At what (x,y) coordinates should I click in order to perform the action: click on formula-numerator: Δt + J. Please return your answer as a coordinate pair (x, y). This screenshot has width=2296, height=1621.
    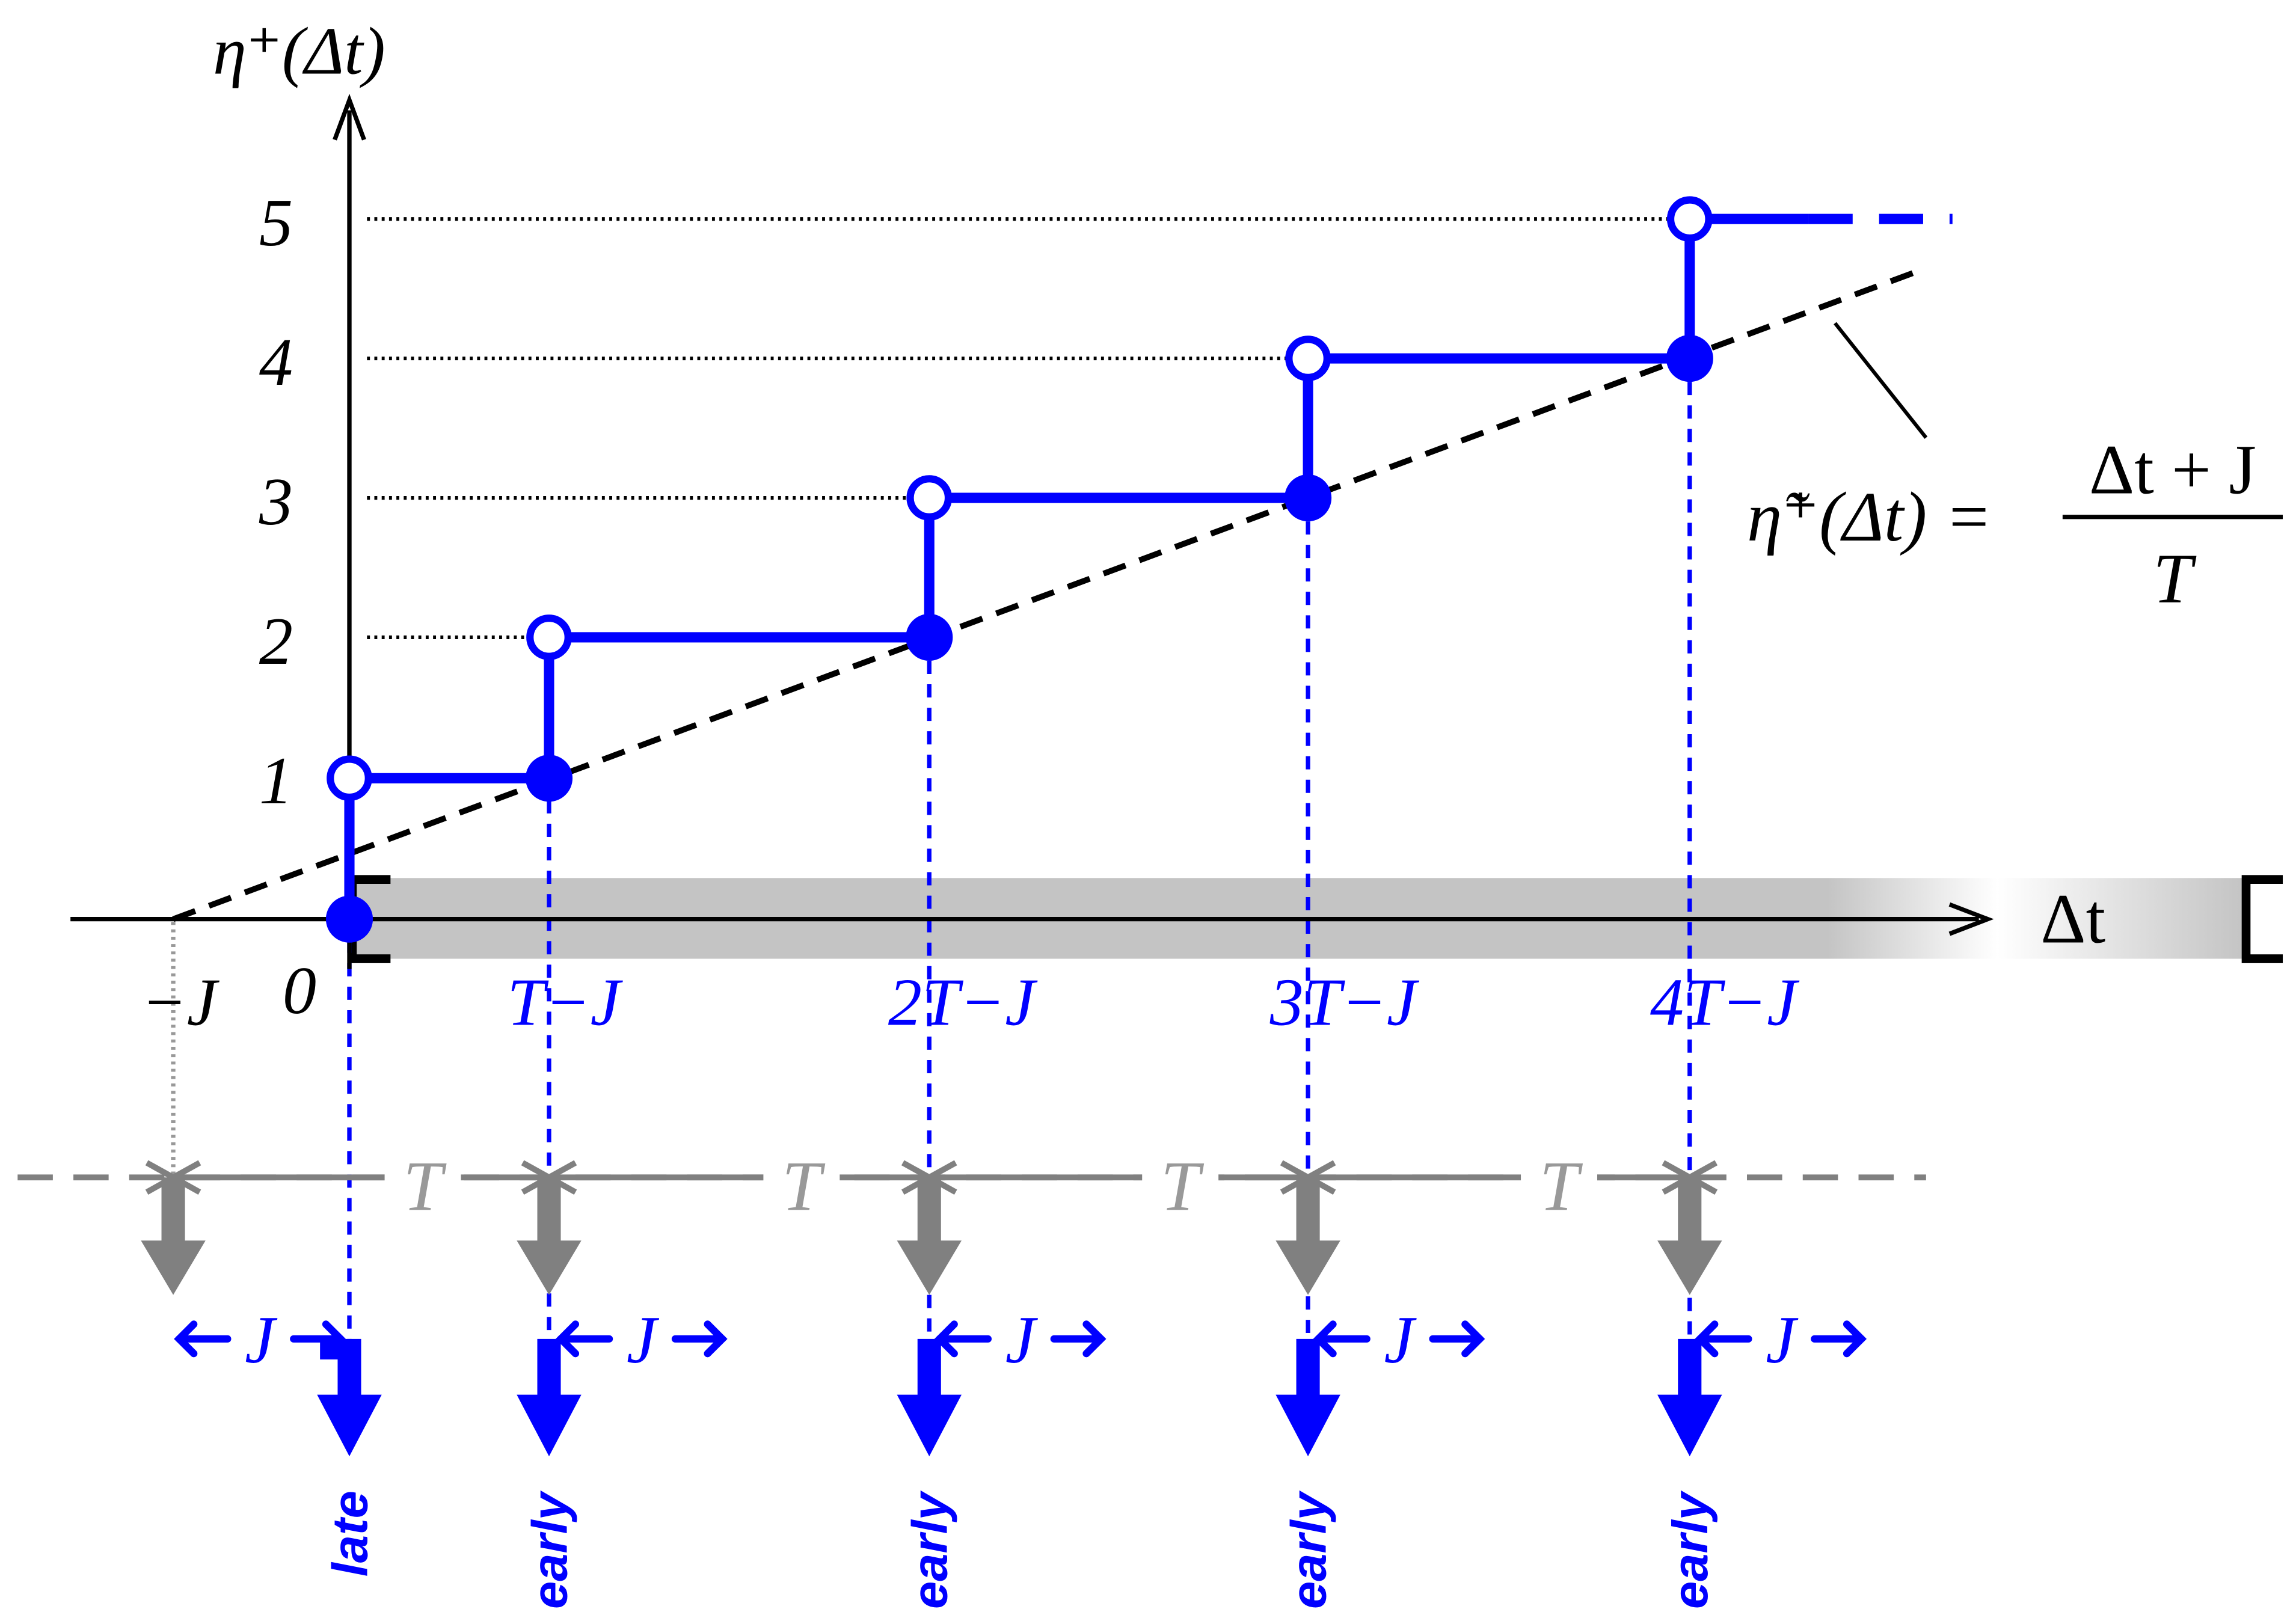
    Looking at the image, I should click on (2172, 470).